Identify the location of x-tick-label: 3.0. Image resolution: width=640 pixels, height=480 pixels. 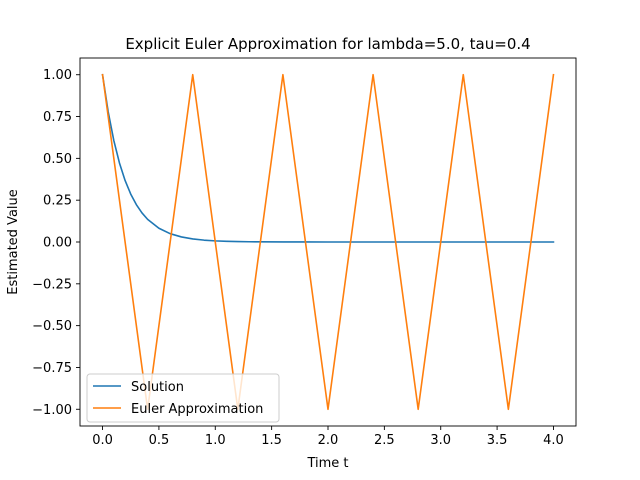
(440, 440).